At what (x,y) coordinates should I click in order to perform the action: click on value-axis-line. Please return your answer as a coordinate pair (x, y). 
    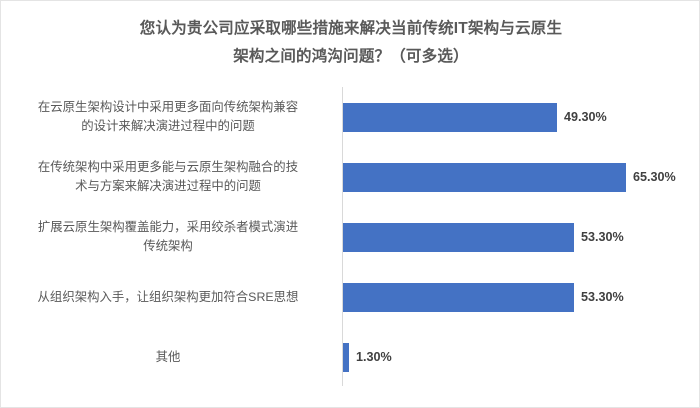
    Looking at the image, I should click on (342, 236).